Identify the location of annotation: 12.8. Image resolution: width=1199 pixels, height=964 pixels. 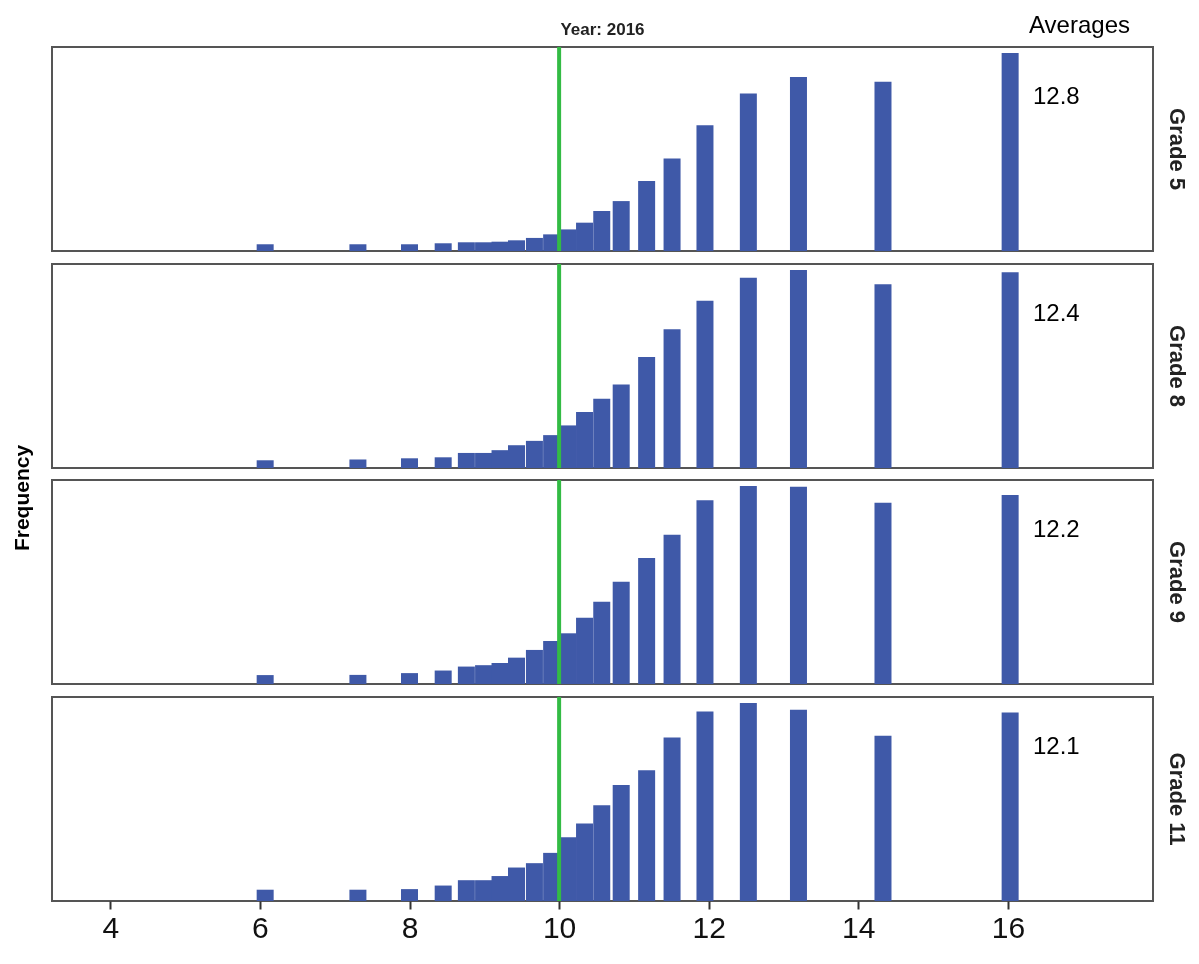
(1056, 95).